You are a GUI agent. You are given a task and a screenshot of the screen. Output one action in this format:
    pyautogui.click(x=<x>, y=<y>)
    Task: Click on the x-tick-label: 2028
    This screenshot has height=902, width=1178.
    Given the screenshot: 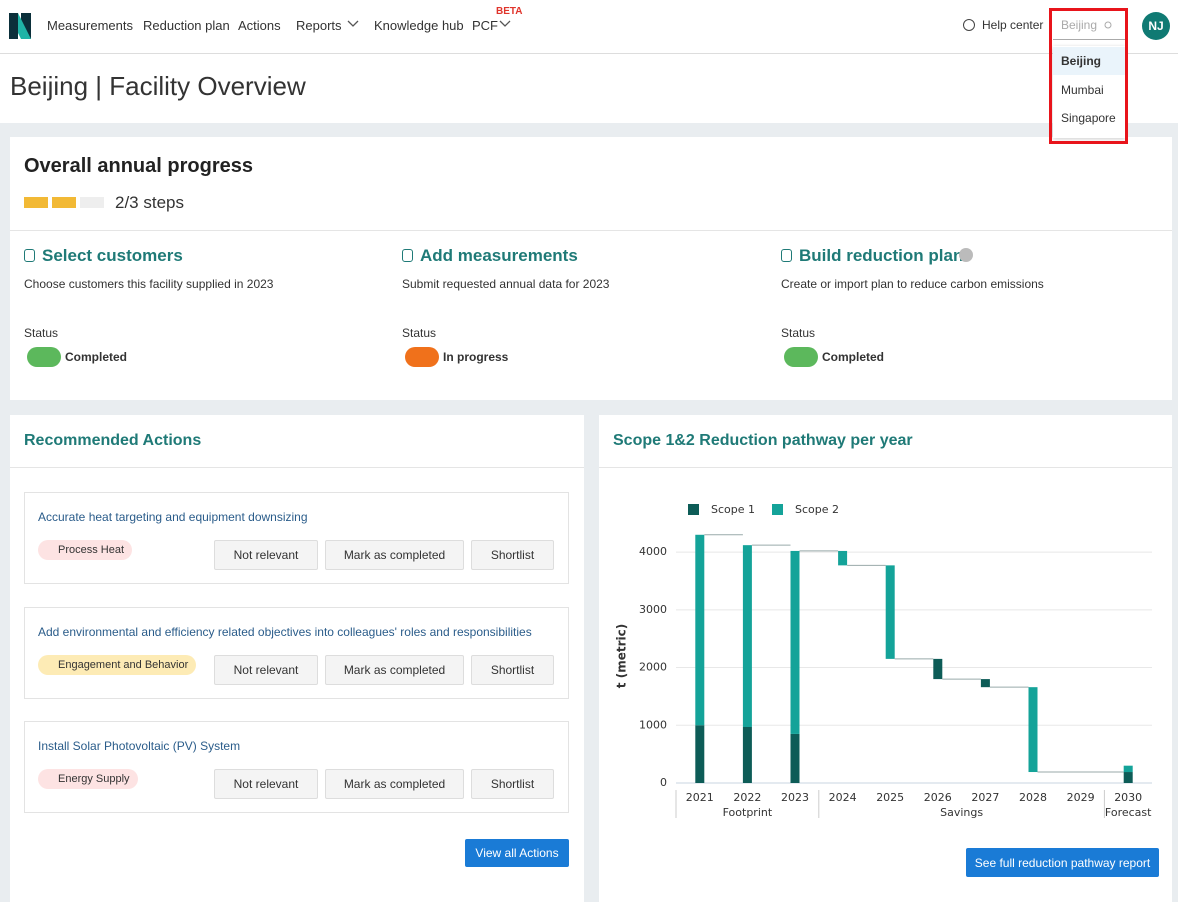 What is the action you would take?
    pyautogui.click(x=1033, y=797)
    